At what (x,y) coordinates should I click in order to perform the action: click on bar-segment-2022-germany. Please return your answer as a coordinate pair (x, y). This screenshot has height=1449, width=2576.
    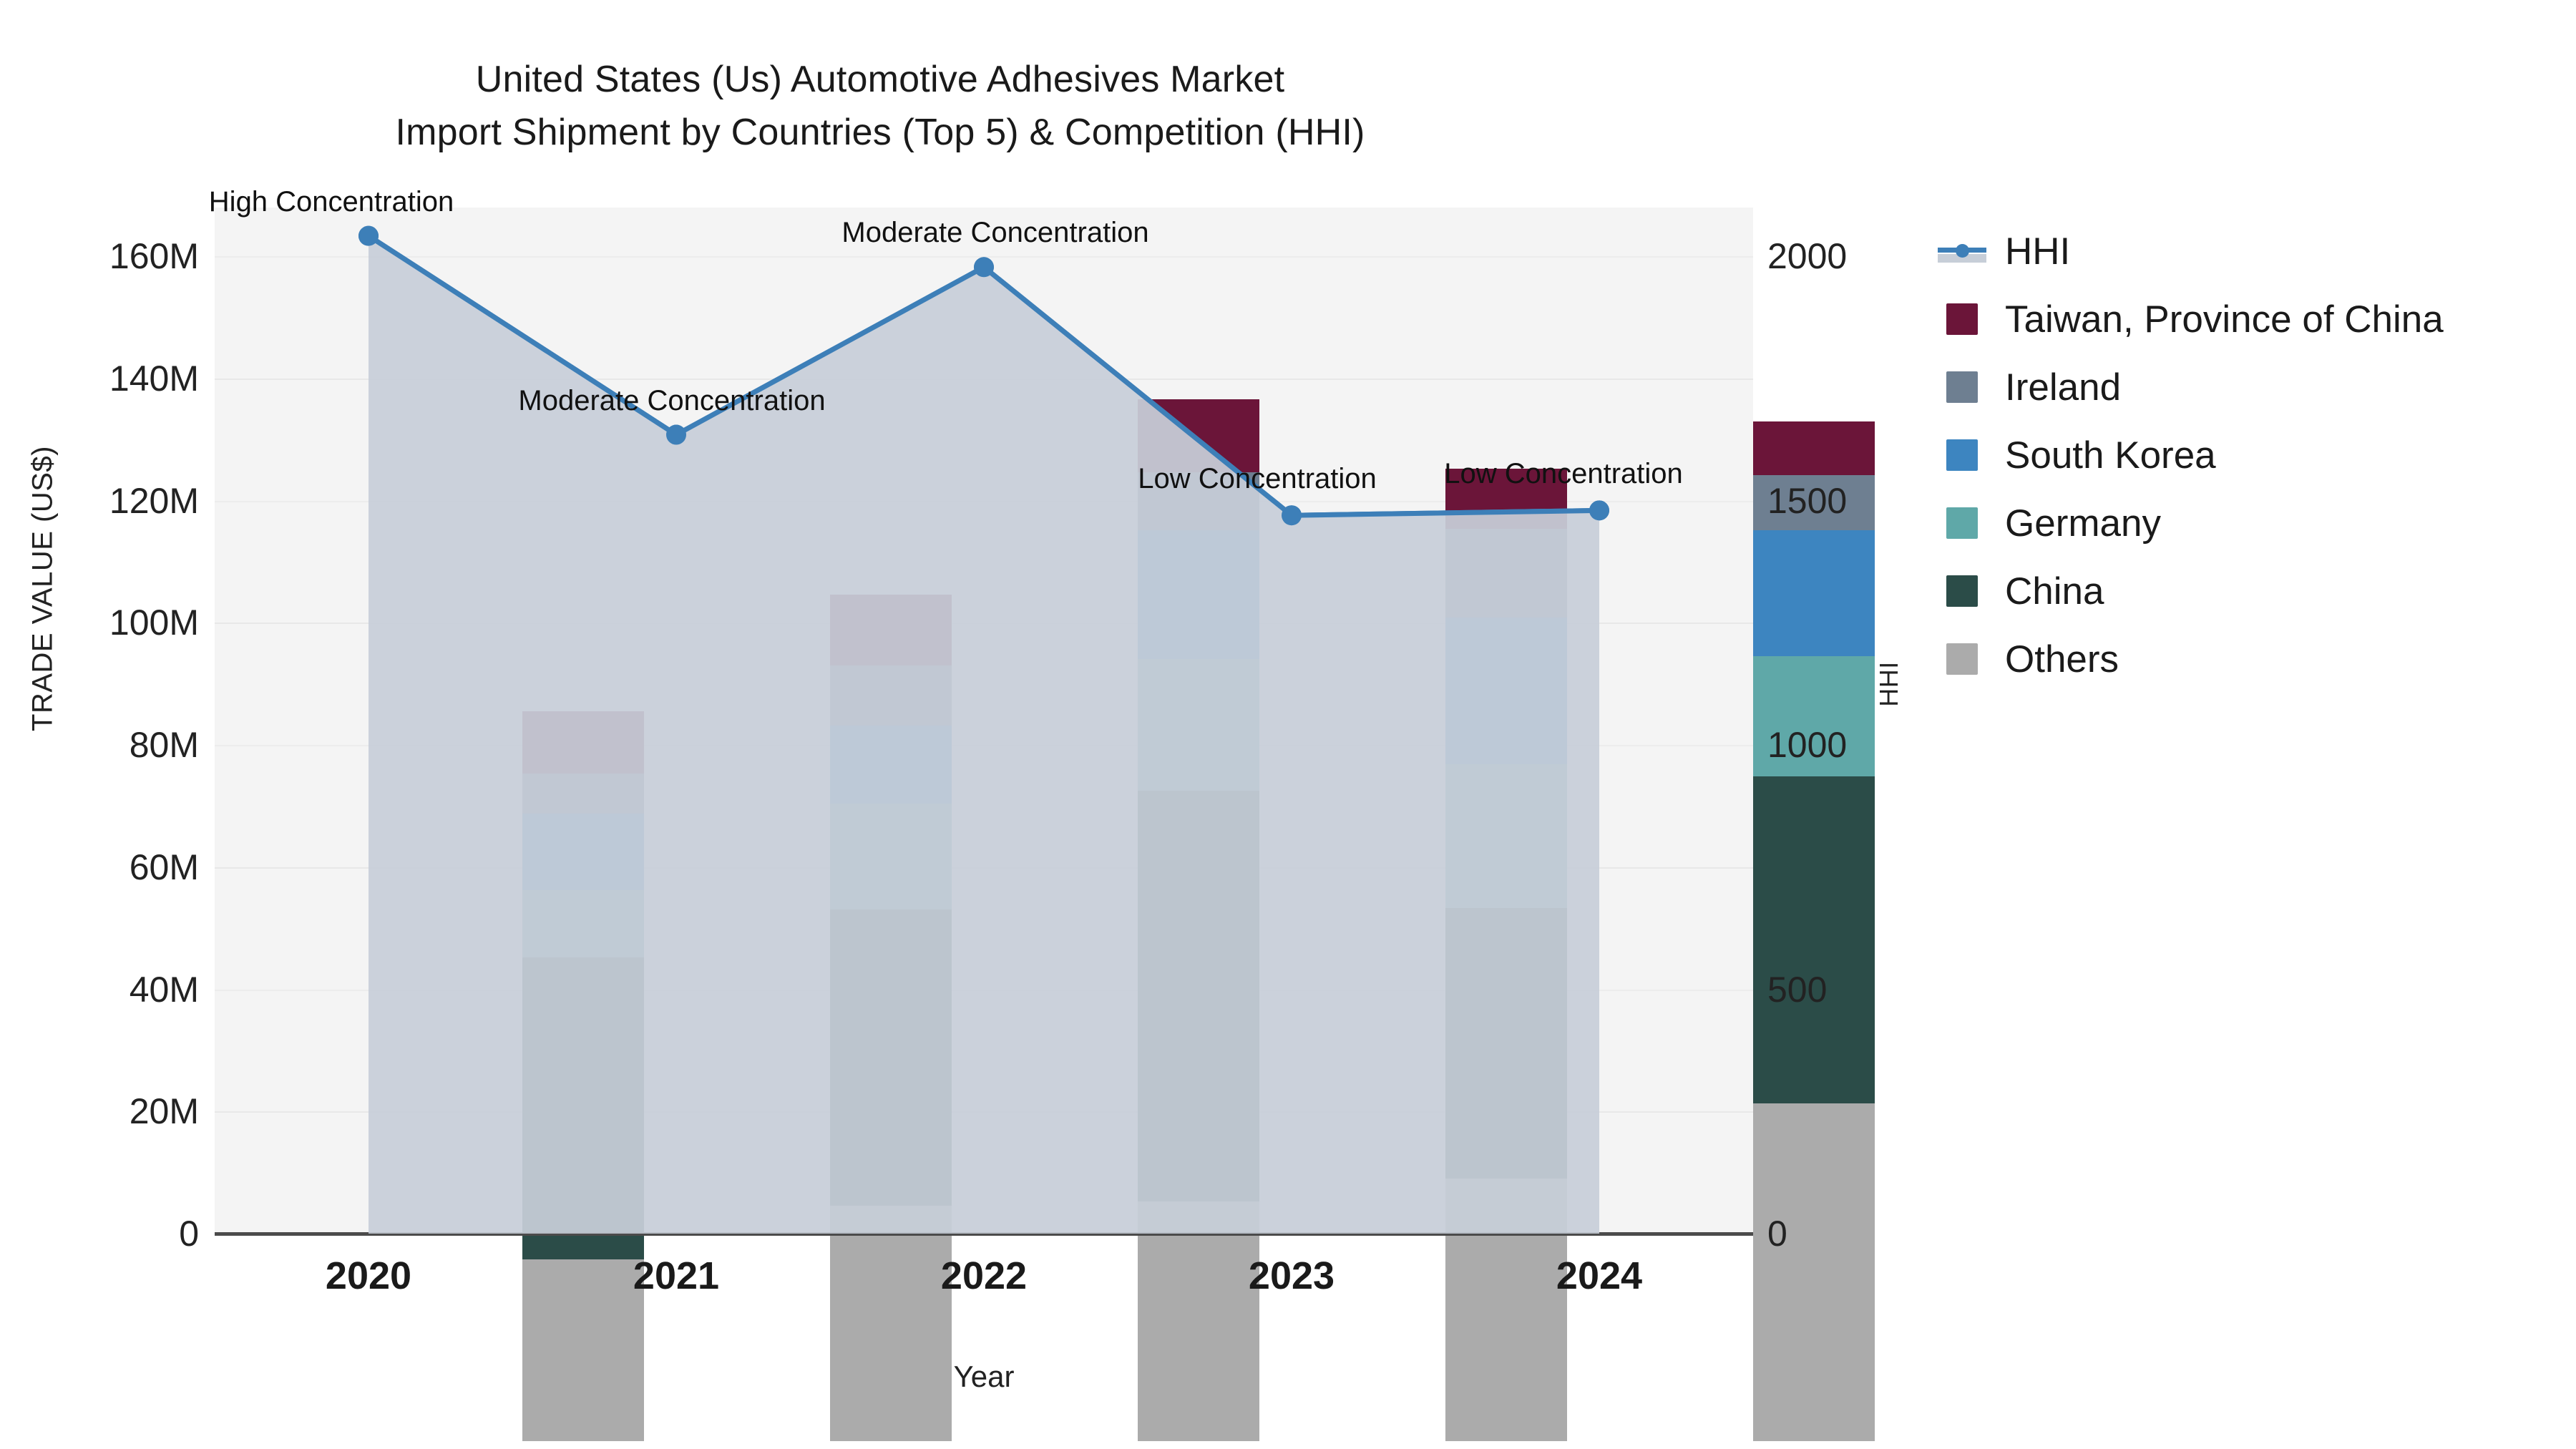
    Looking at the image, I should click on (1198, 724).